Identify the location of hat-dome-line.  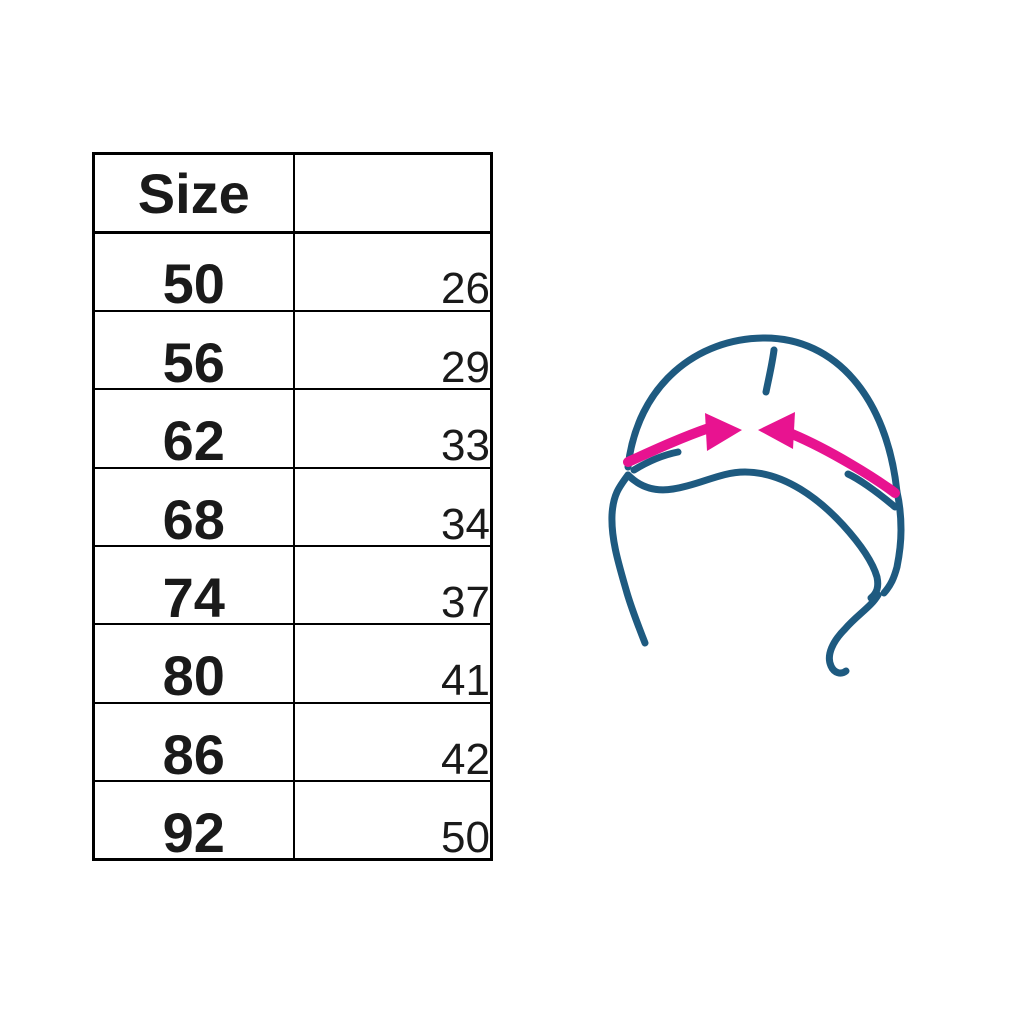
(762, 415).